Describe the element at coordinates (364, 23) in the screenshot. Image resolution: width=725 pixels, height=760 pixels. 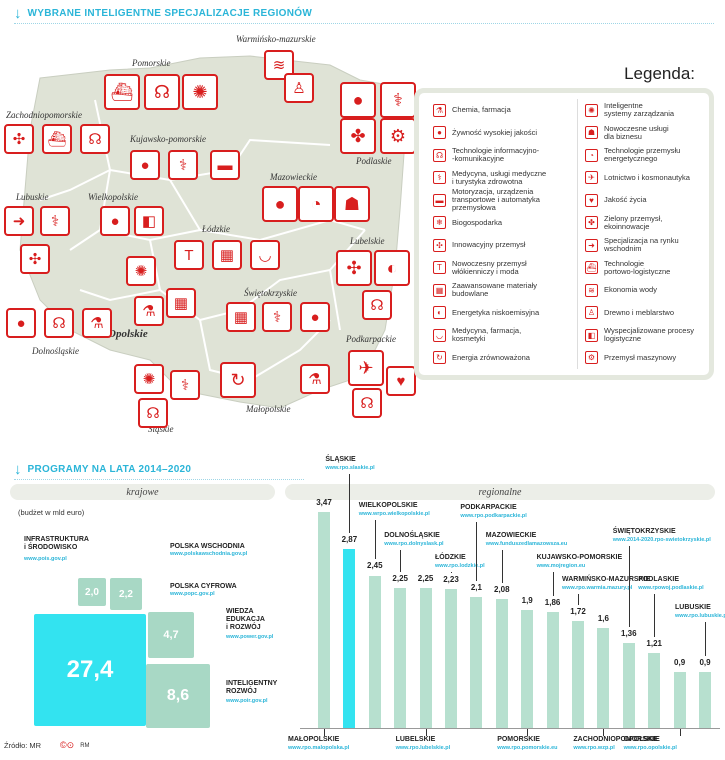
I see `header-divider` at that location.